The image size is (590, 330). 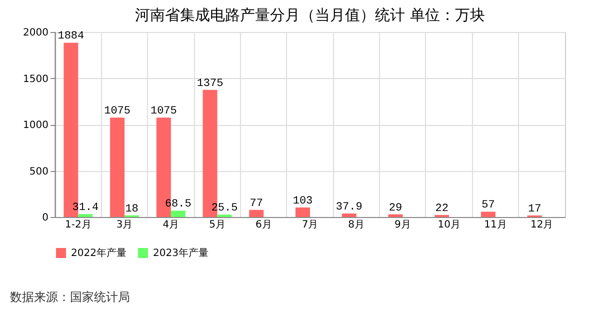 I want to click on data-label: 1884, so click(x=71, y=36).